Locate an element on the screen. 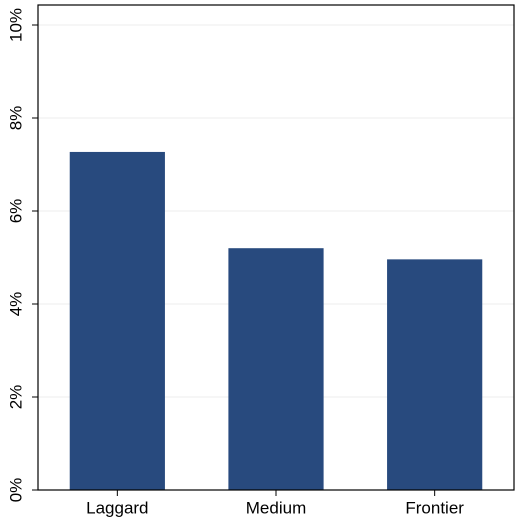 The width and height of the screenshot is (517, 522). y-tick-label: 10% is located at coordinates (15, 25).